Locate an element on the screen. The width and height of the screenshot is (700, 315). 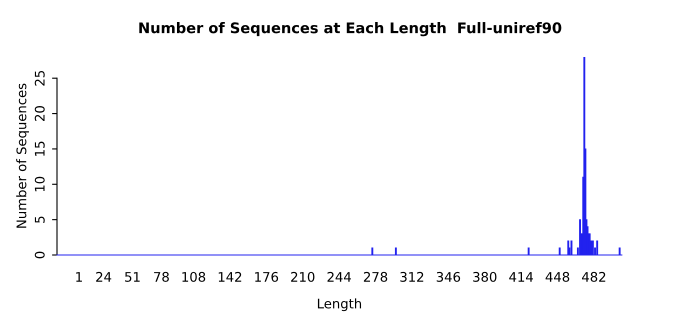
x-tick-label: 380 is located at coordinates (484, 277).